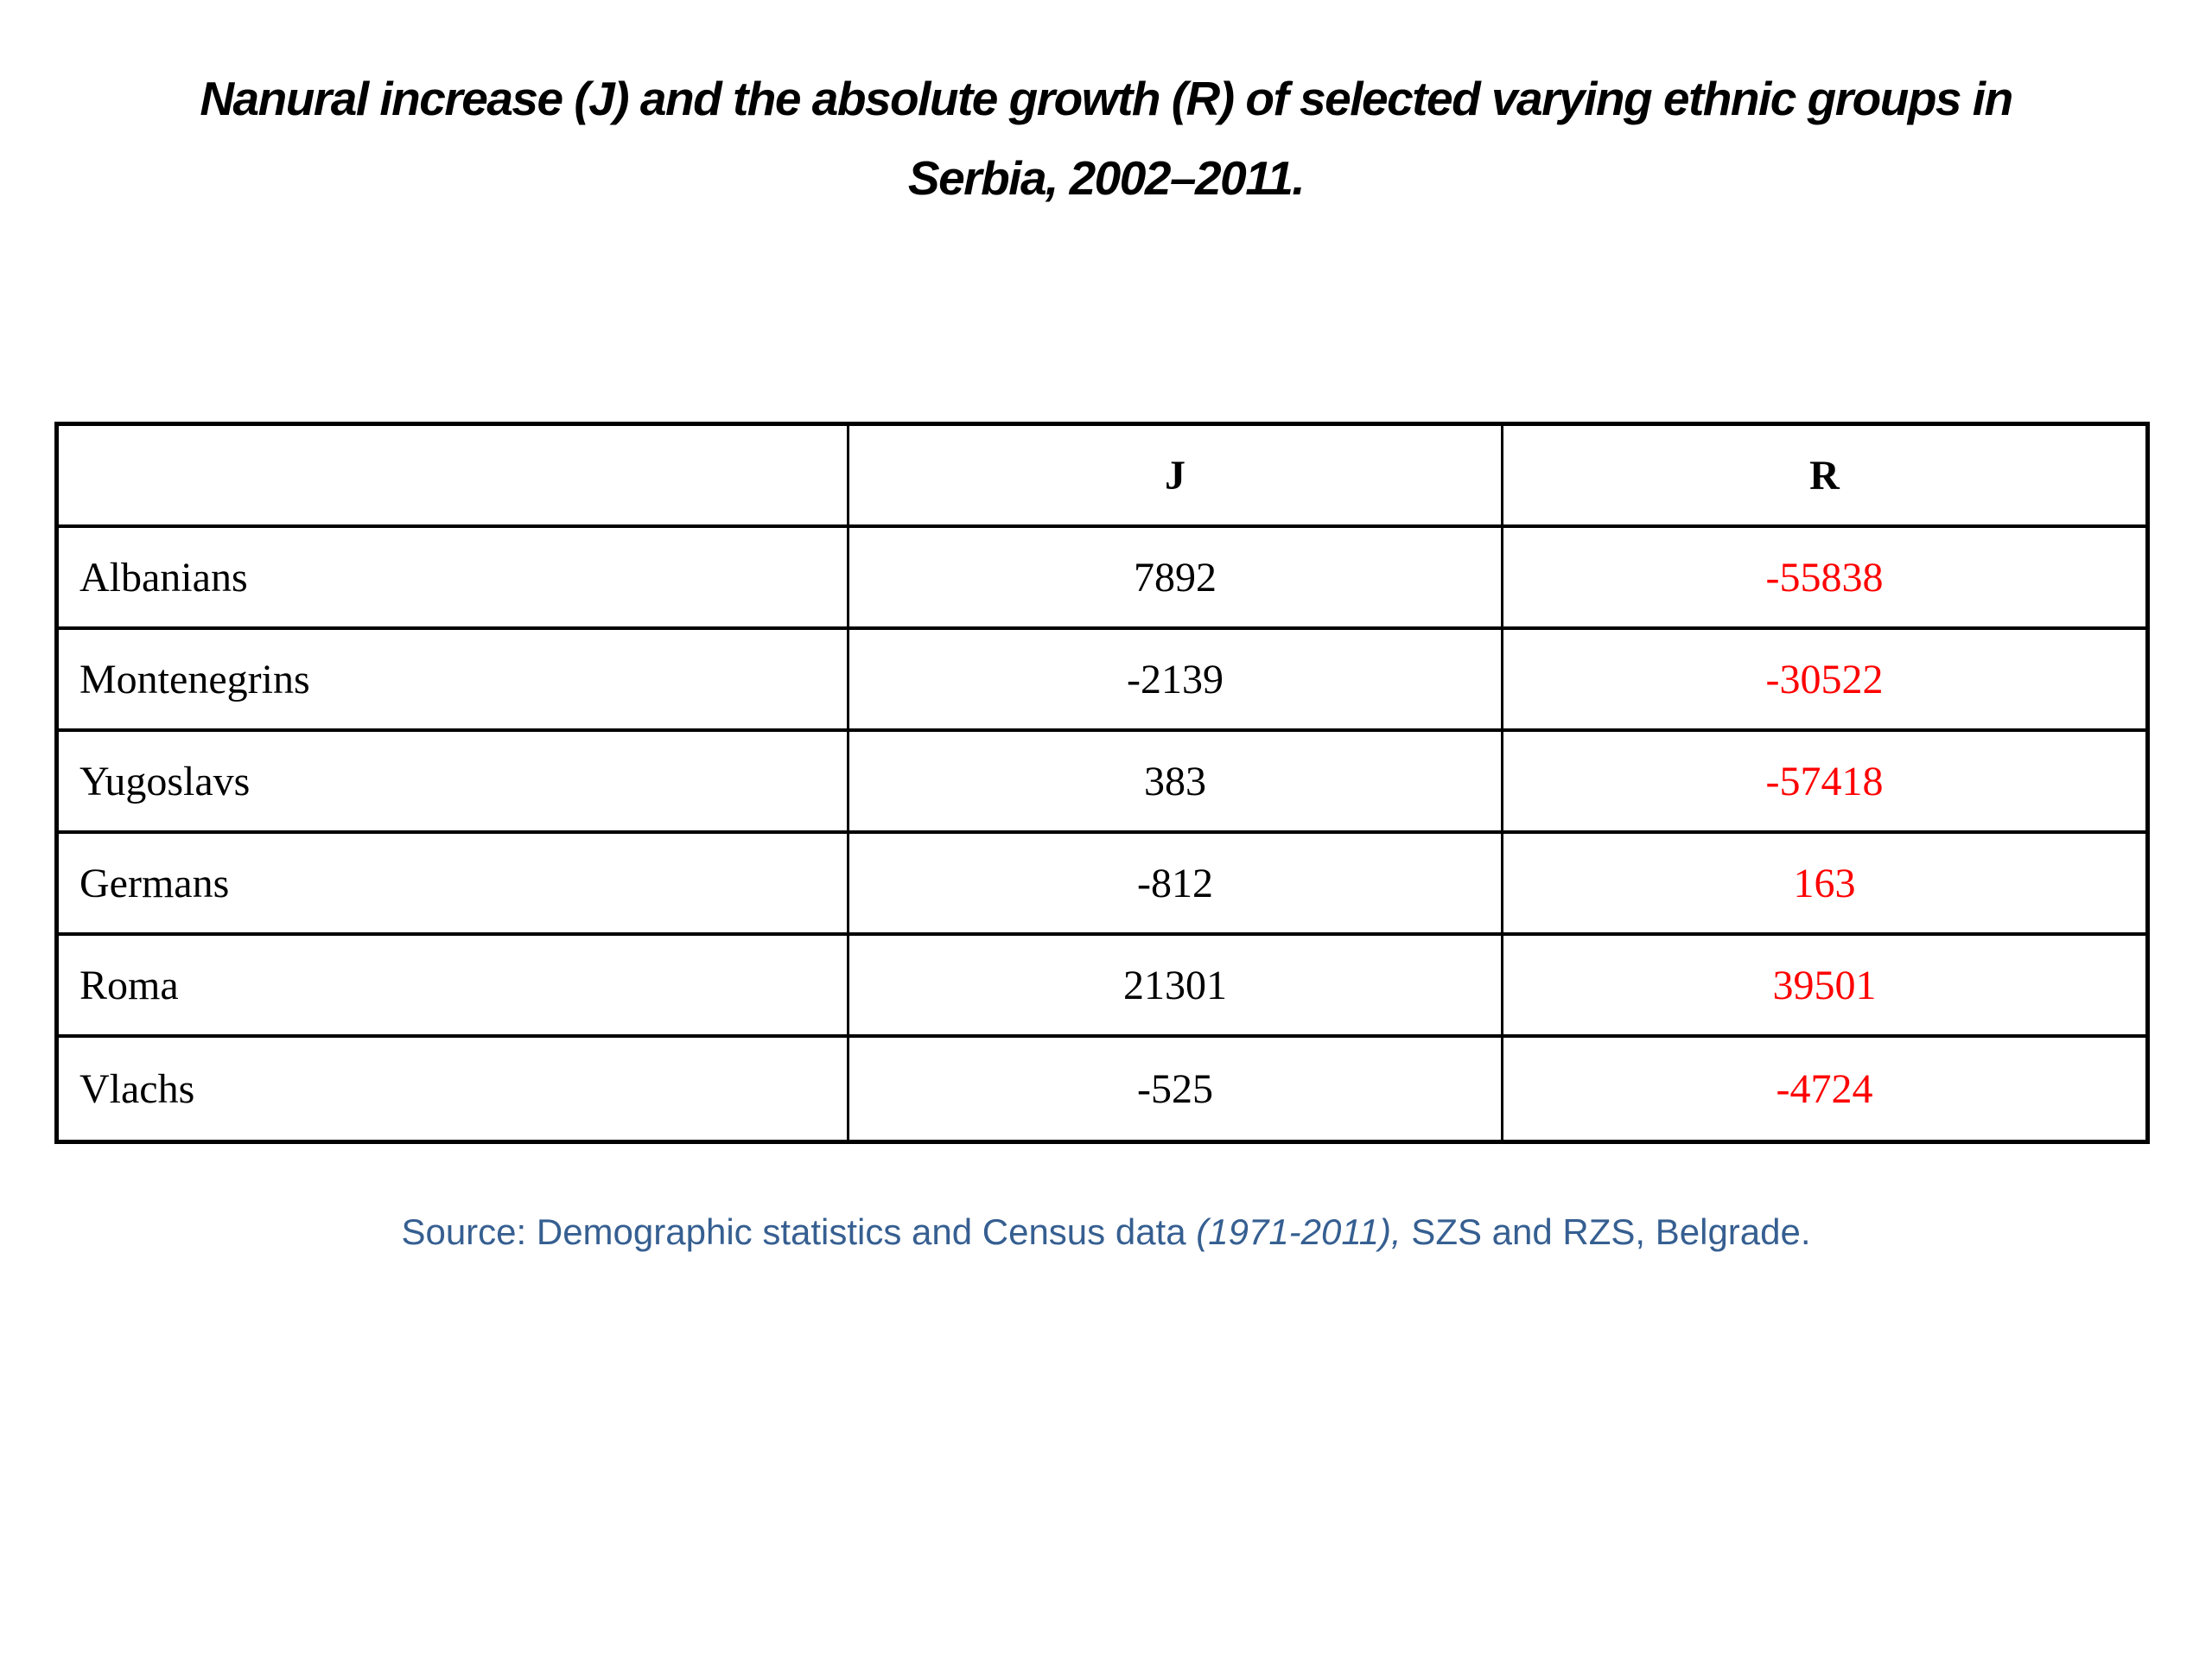 This screenshot has height=1659, width=2212. What do you see at coordinates (1176, 1089) in the screenshot?
I see `table-cell-j: -525` at bounding box center [1176, 1089].